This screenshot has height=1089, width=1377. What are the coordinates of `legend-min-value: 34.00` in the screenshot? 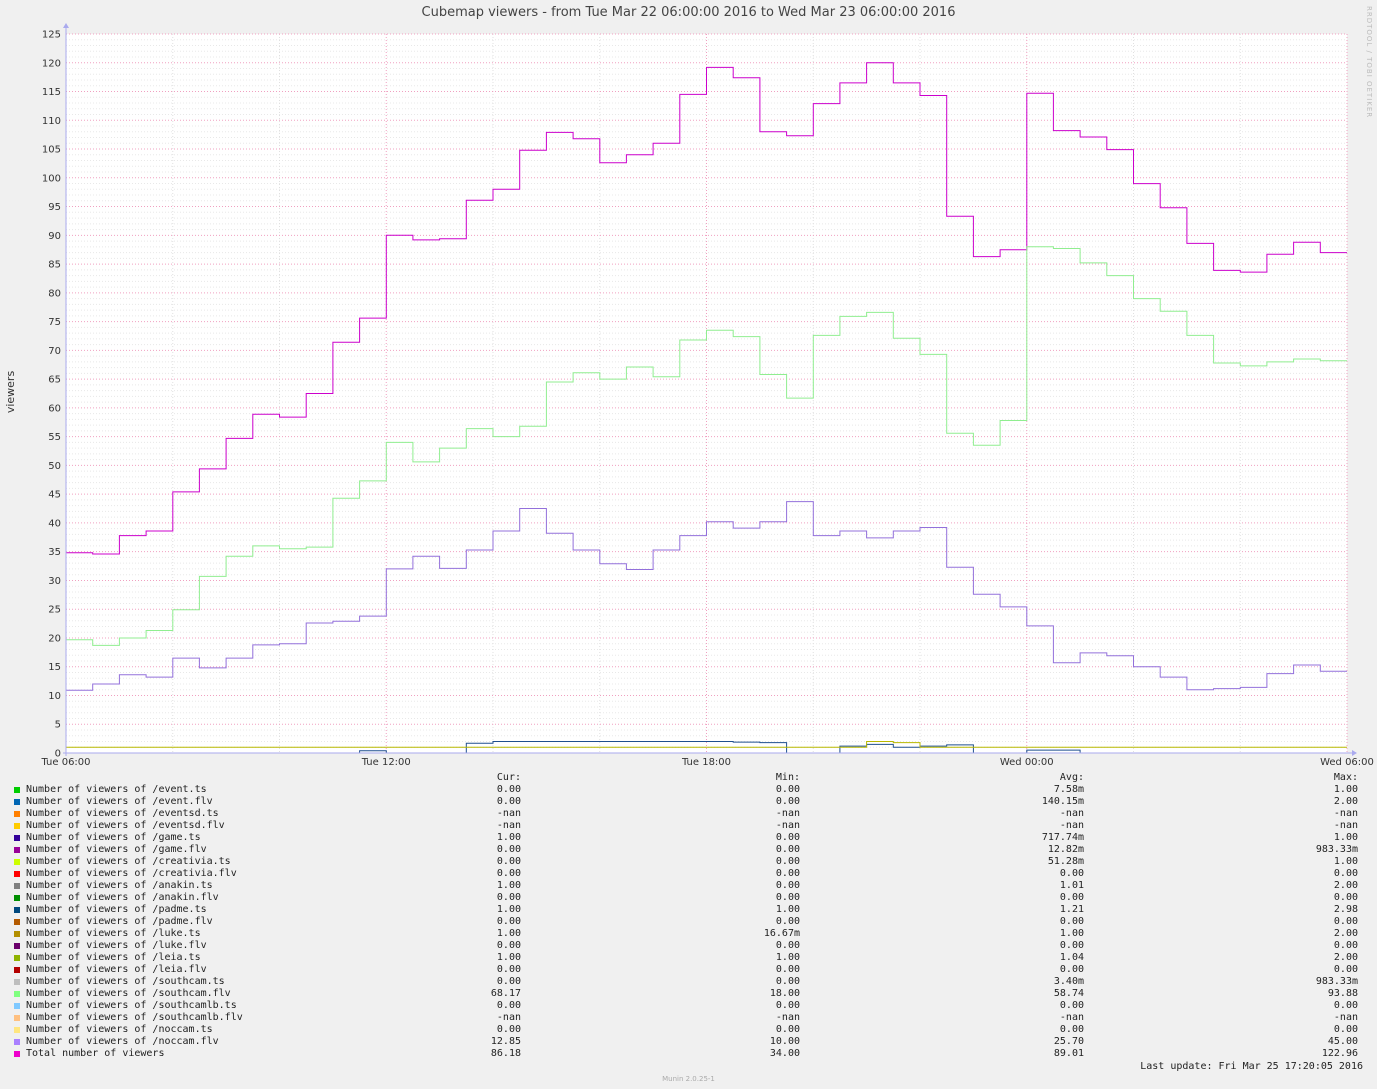 It's located at (784, 1053).